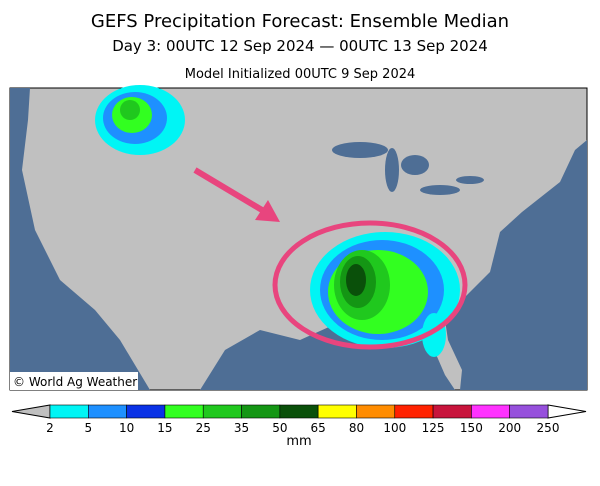 The height and width of the screenshot is (486, 600). What do you see at coordinates (88, 428) in the screenshot?
I see `colorbar-tick-label: 5` at bounding box center [88, 428].